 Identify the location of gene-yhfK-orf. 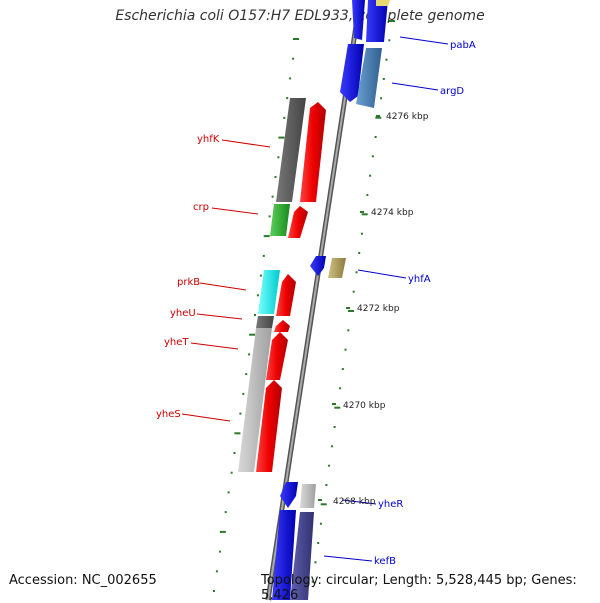
(291, 150).